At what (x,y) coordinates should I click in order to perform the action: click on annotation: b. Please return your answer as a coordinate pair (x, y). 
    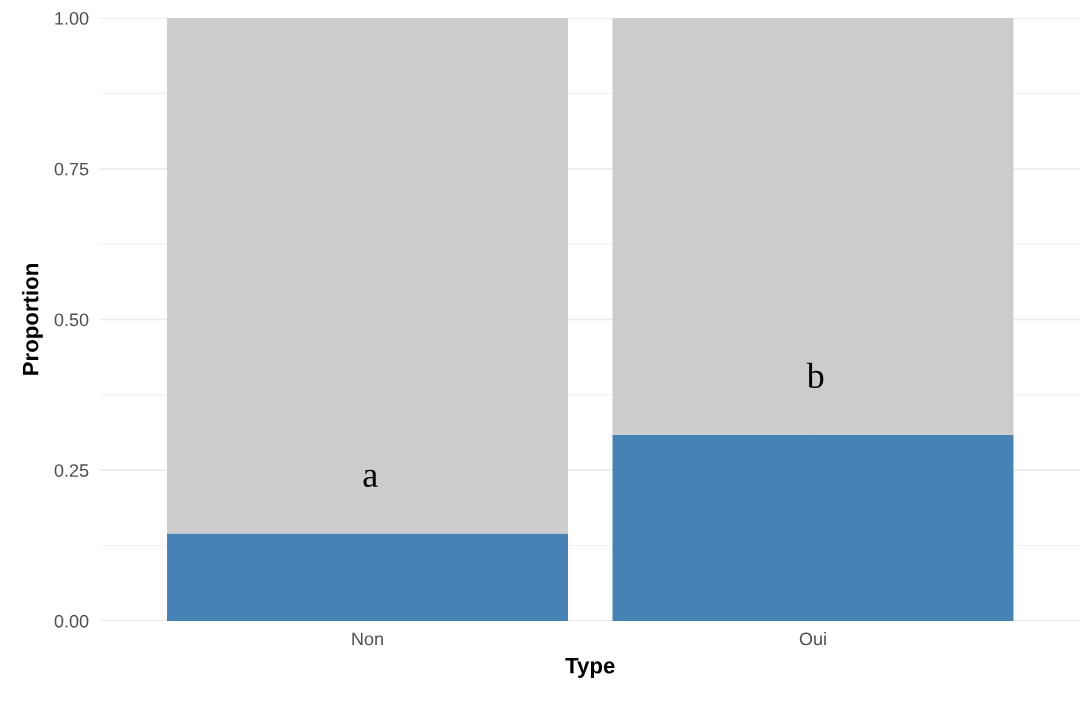
    Looking at the image, I should click on (815, 375).